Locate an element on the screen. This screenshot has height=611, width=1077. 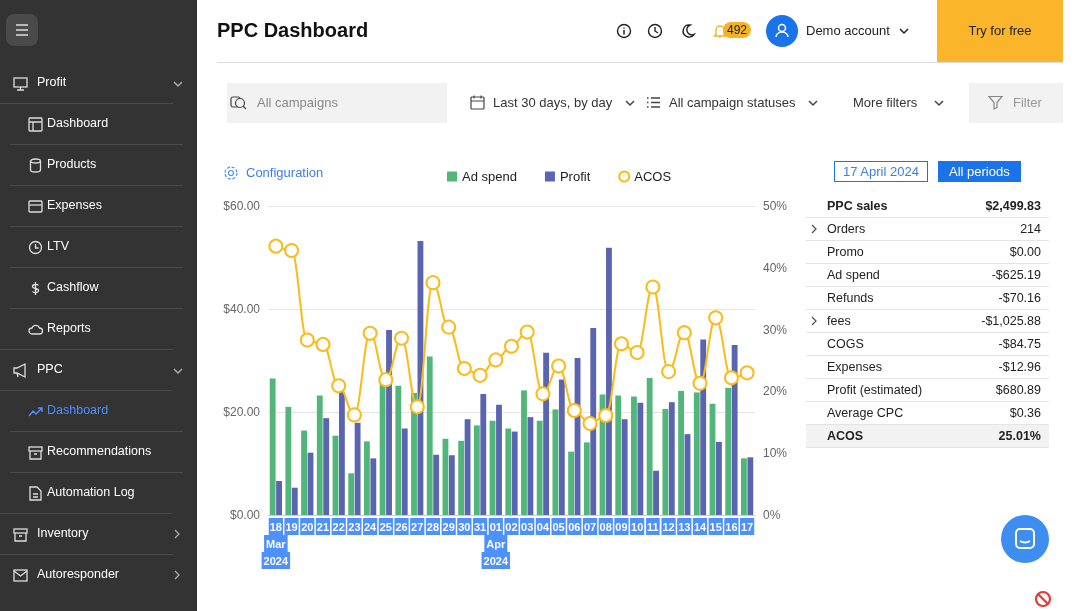
x-tick-label: 21 is located at coordinates (323, 526).